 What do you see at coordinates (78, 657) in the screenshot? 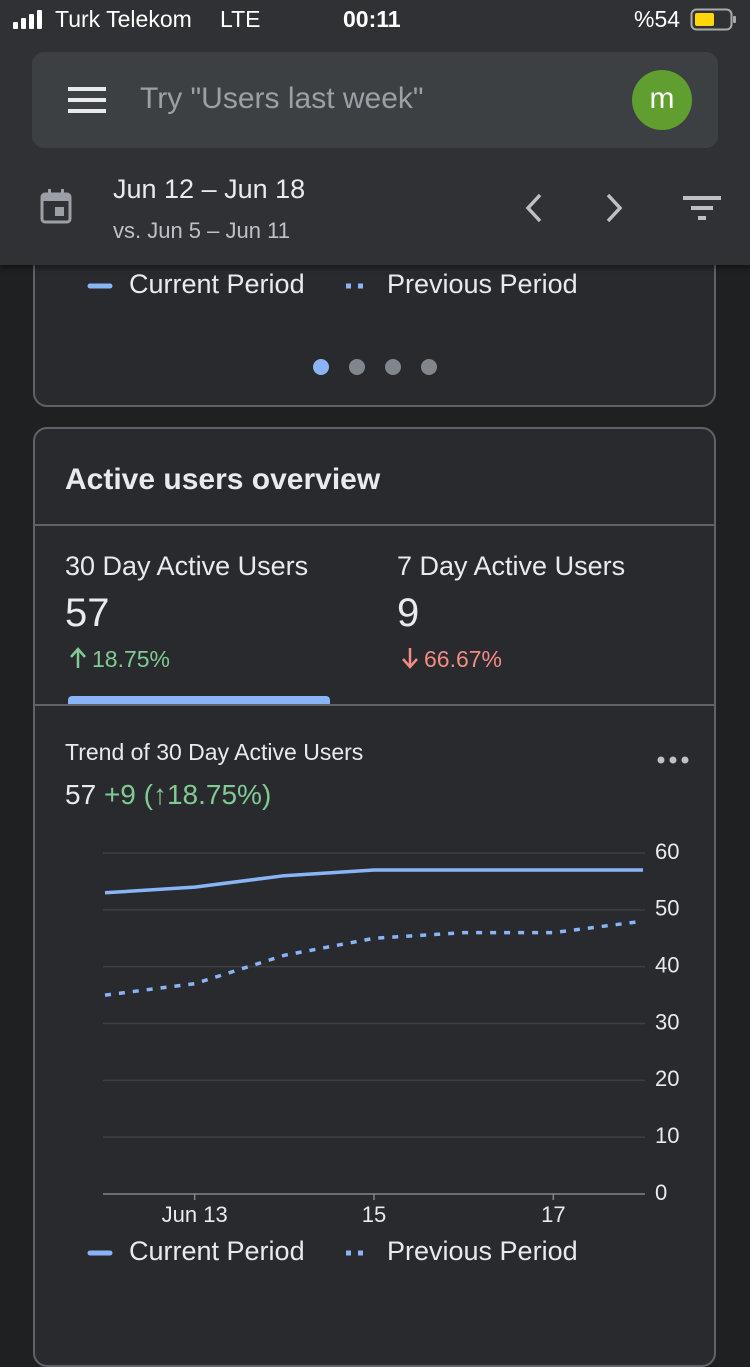
I see `up-arrow-icon` at bounding box center [78, 657].